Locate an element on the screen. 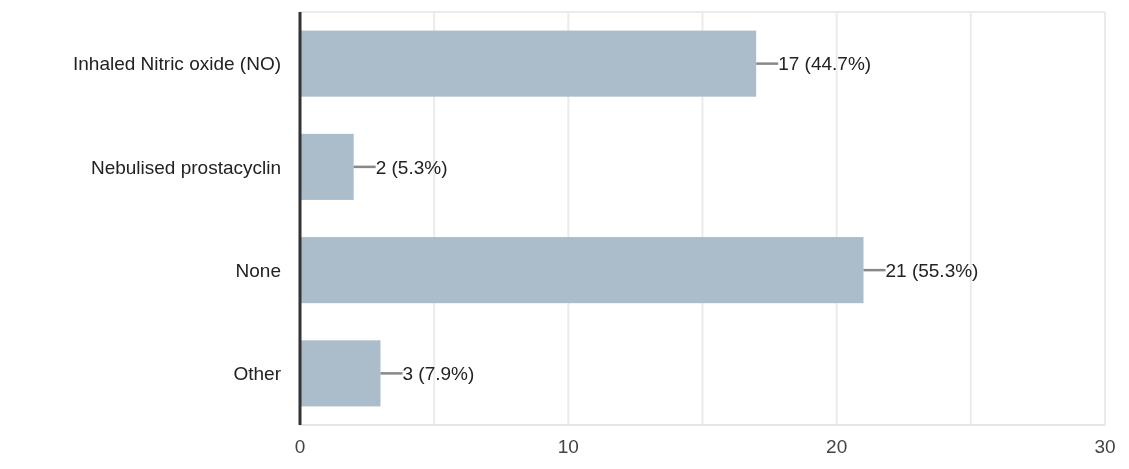 This screenshot has width=1129, height=469. x-tick-label: 10 is located at coordinates (568, 446).